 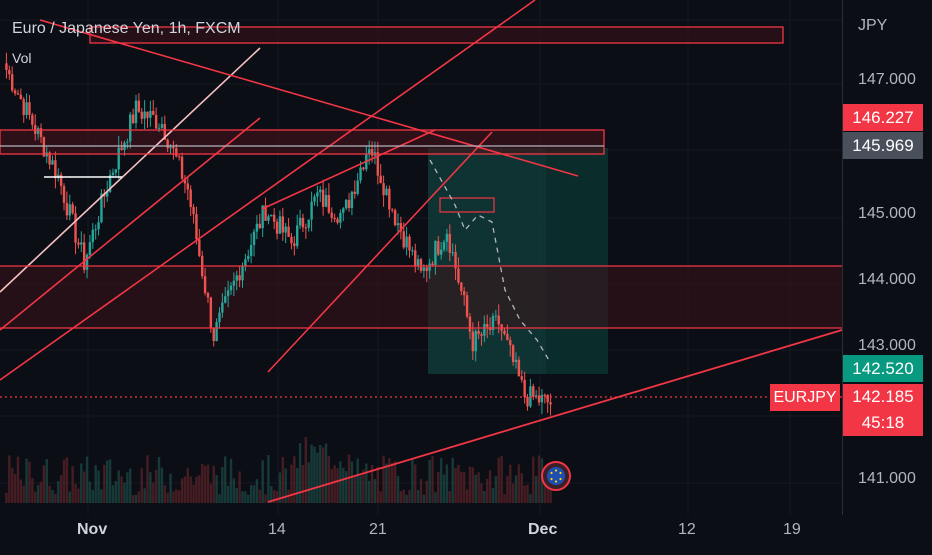 I want to click on volume-label: Vol, so click(x=22, y=58).